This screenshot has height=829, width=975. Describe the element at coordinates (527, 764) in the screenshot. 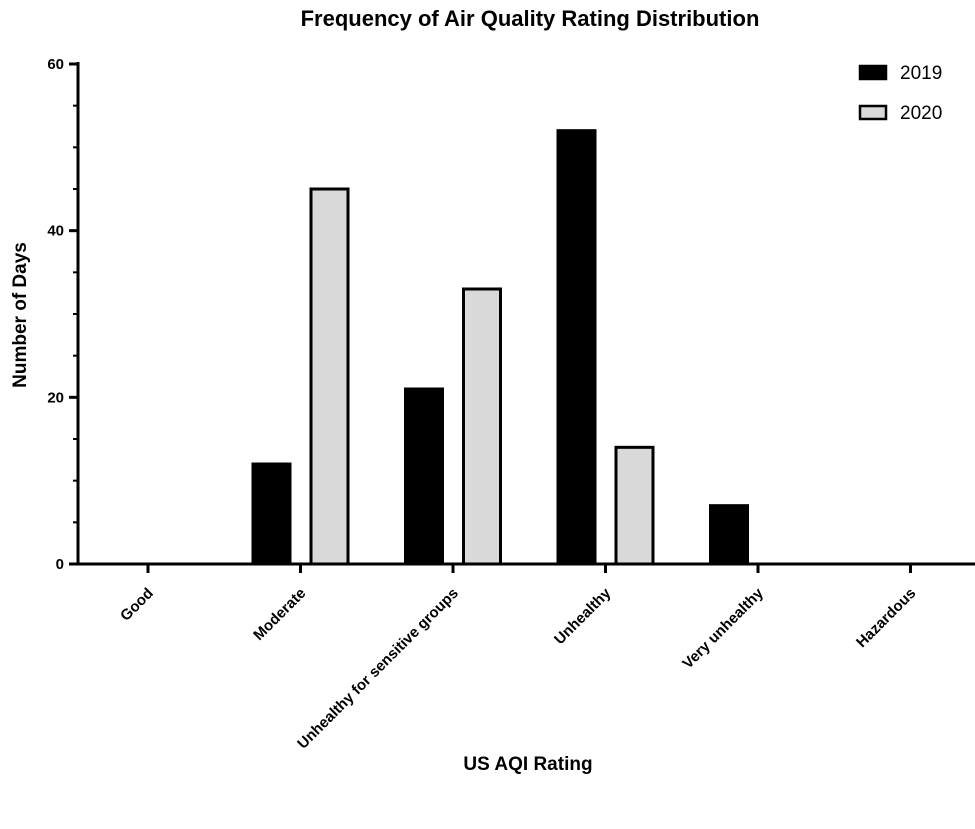

I see `x-axis-title: US AQI Rating` at that location.